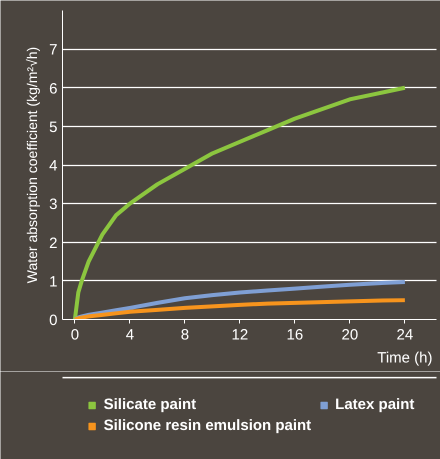 The width and height of the screenshot is (440, 459). What do you see at coordinates (185, 335) in the screenshot?
I see `x-tick-label: 8` at bounding box center [185, 335].